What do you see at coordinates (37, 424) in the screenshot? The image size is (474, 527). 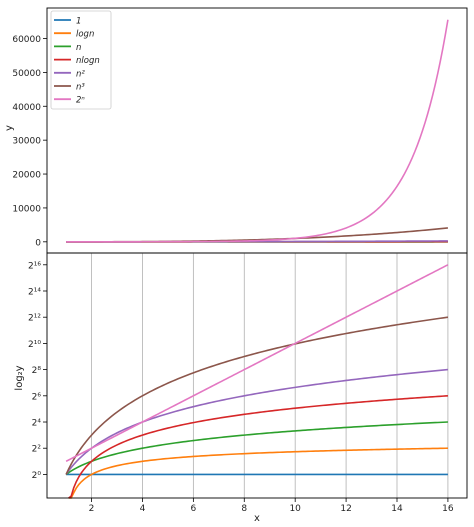 I see `bottom-y-tick-label-2: 2⁴` at bounding box center [37, 424].